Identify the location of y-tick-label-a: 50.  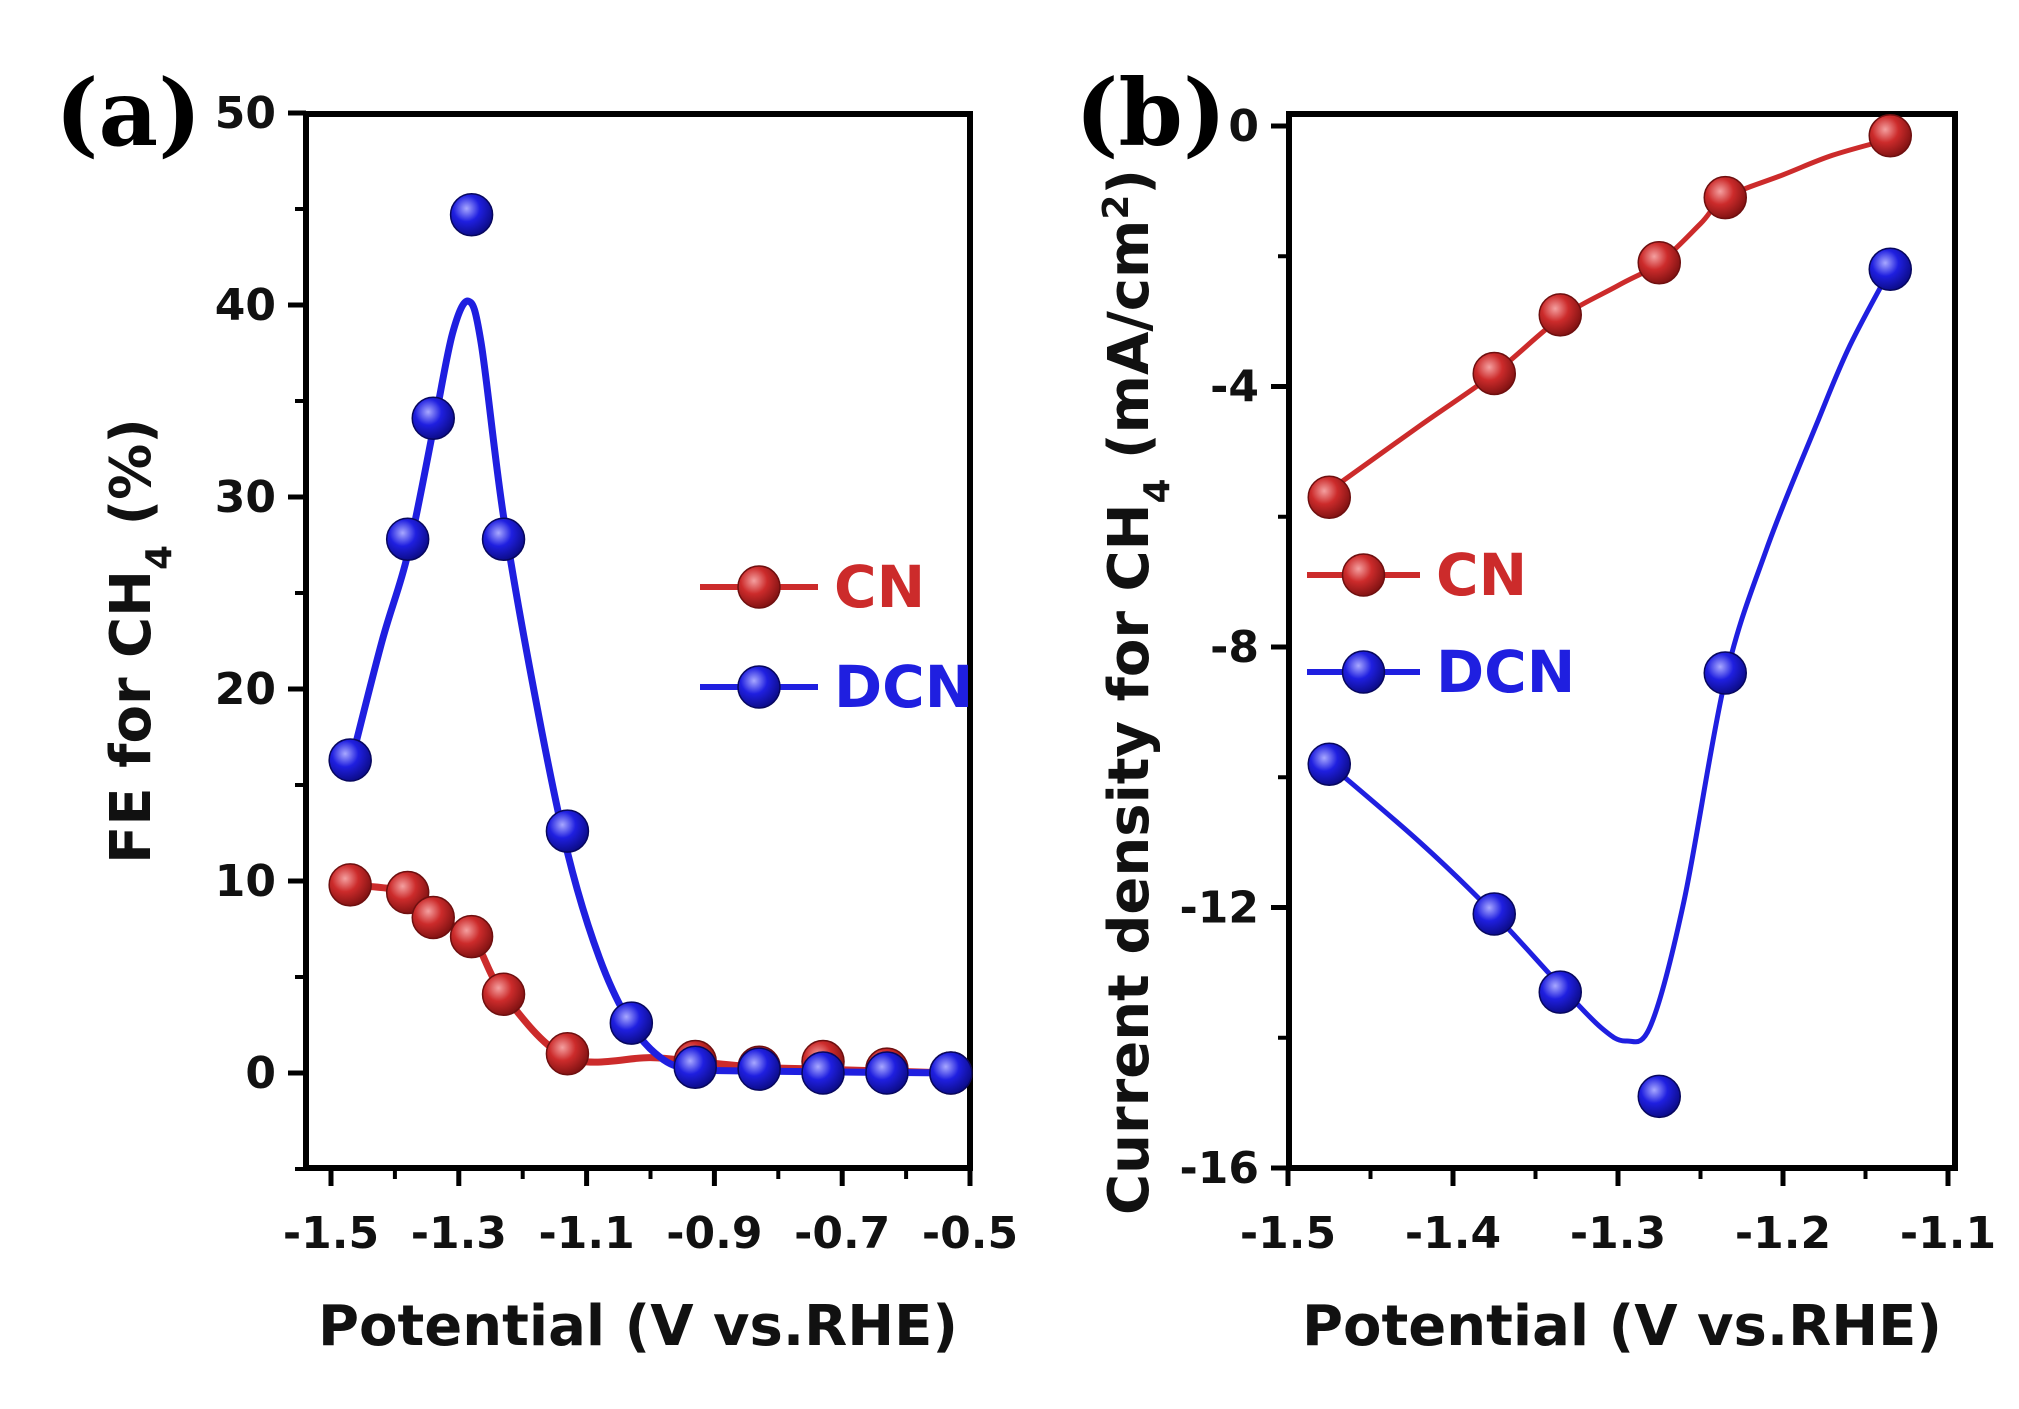
(245, 113).